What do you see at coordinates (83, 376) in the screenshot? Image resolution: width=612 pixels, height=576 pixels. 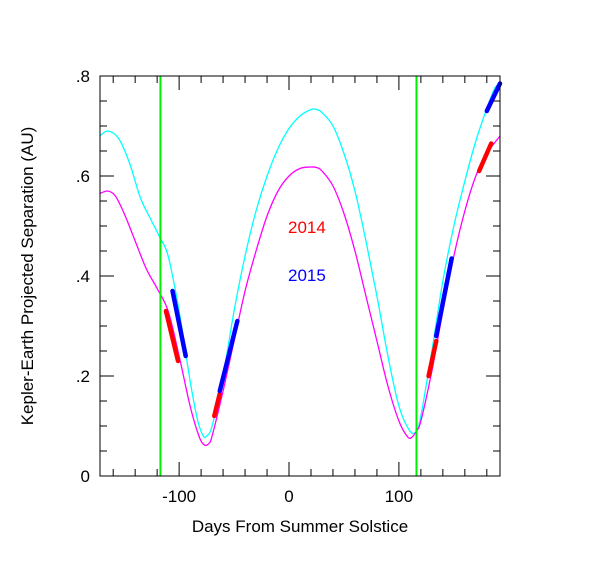 I see `y-tick-label: .2` at bounding box center [83, 376].